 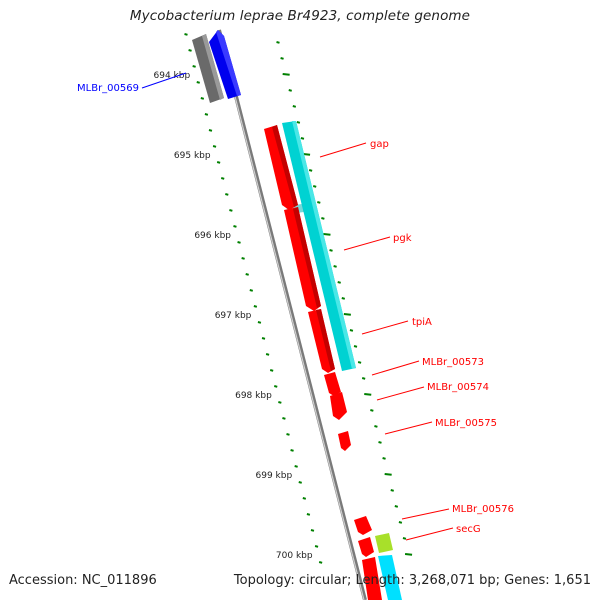 I want to click on tick-label: 695 kbp, so click(x=192, y=156).